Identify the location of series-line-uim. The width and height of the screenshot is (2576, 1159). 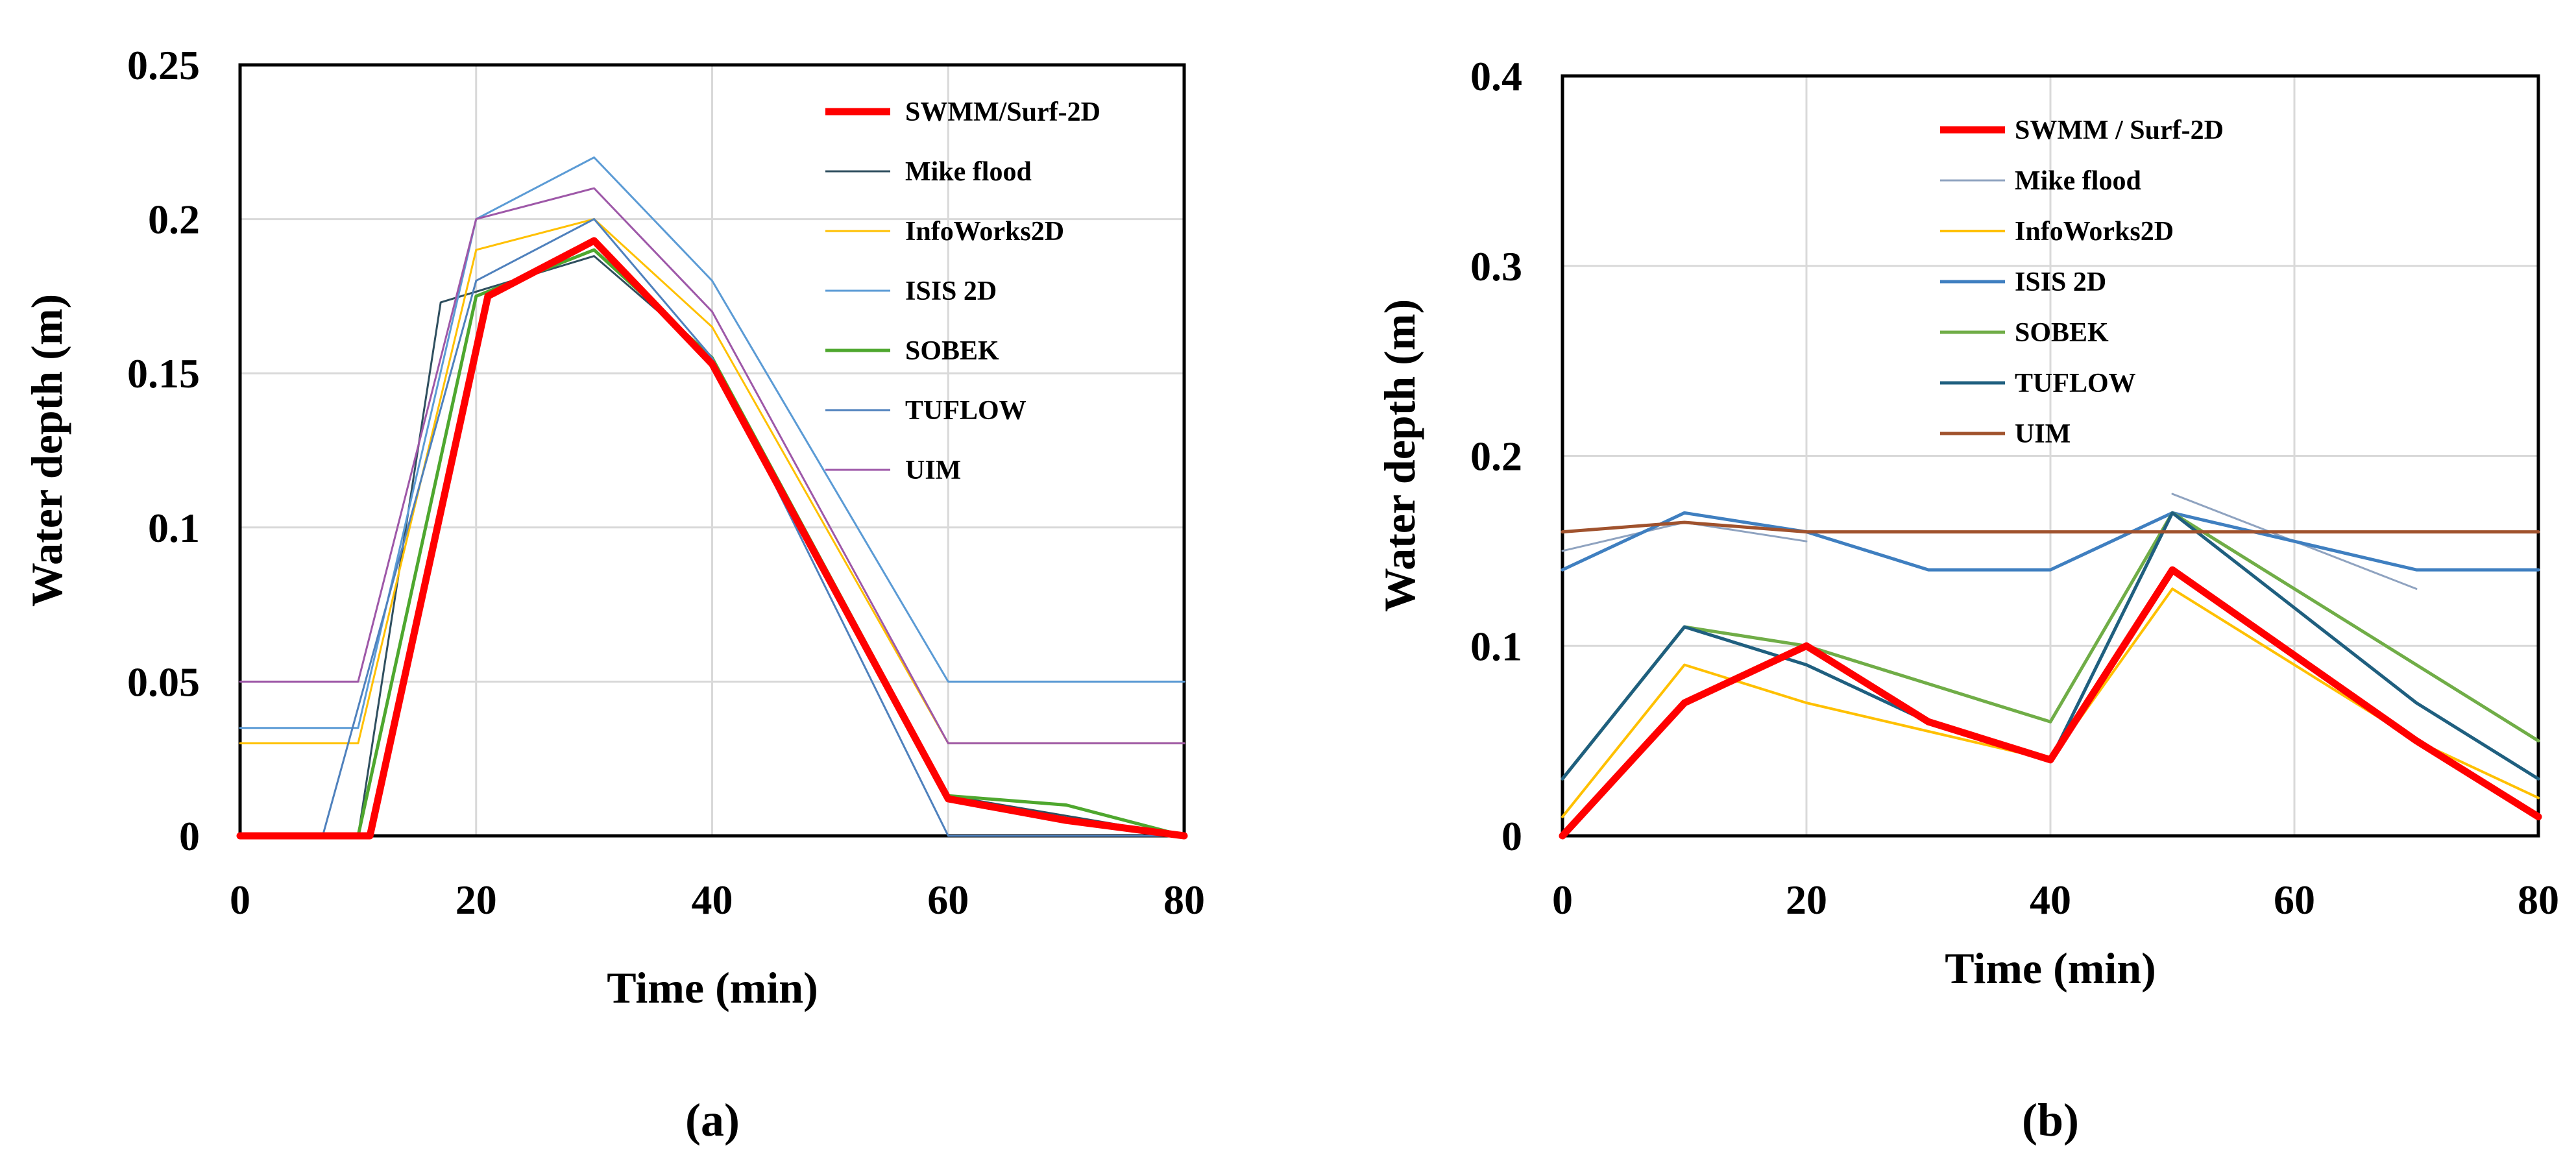
(2050, 527).